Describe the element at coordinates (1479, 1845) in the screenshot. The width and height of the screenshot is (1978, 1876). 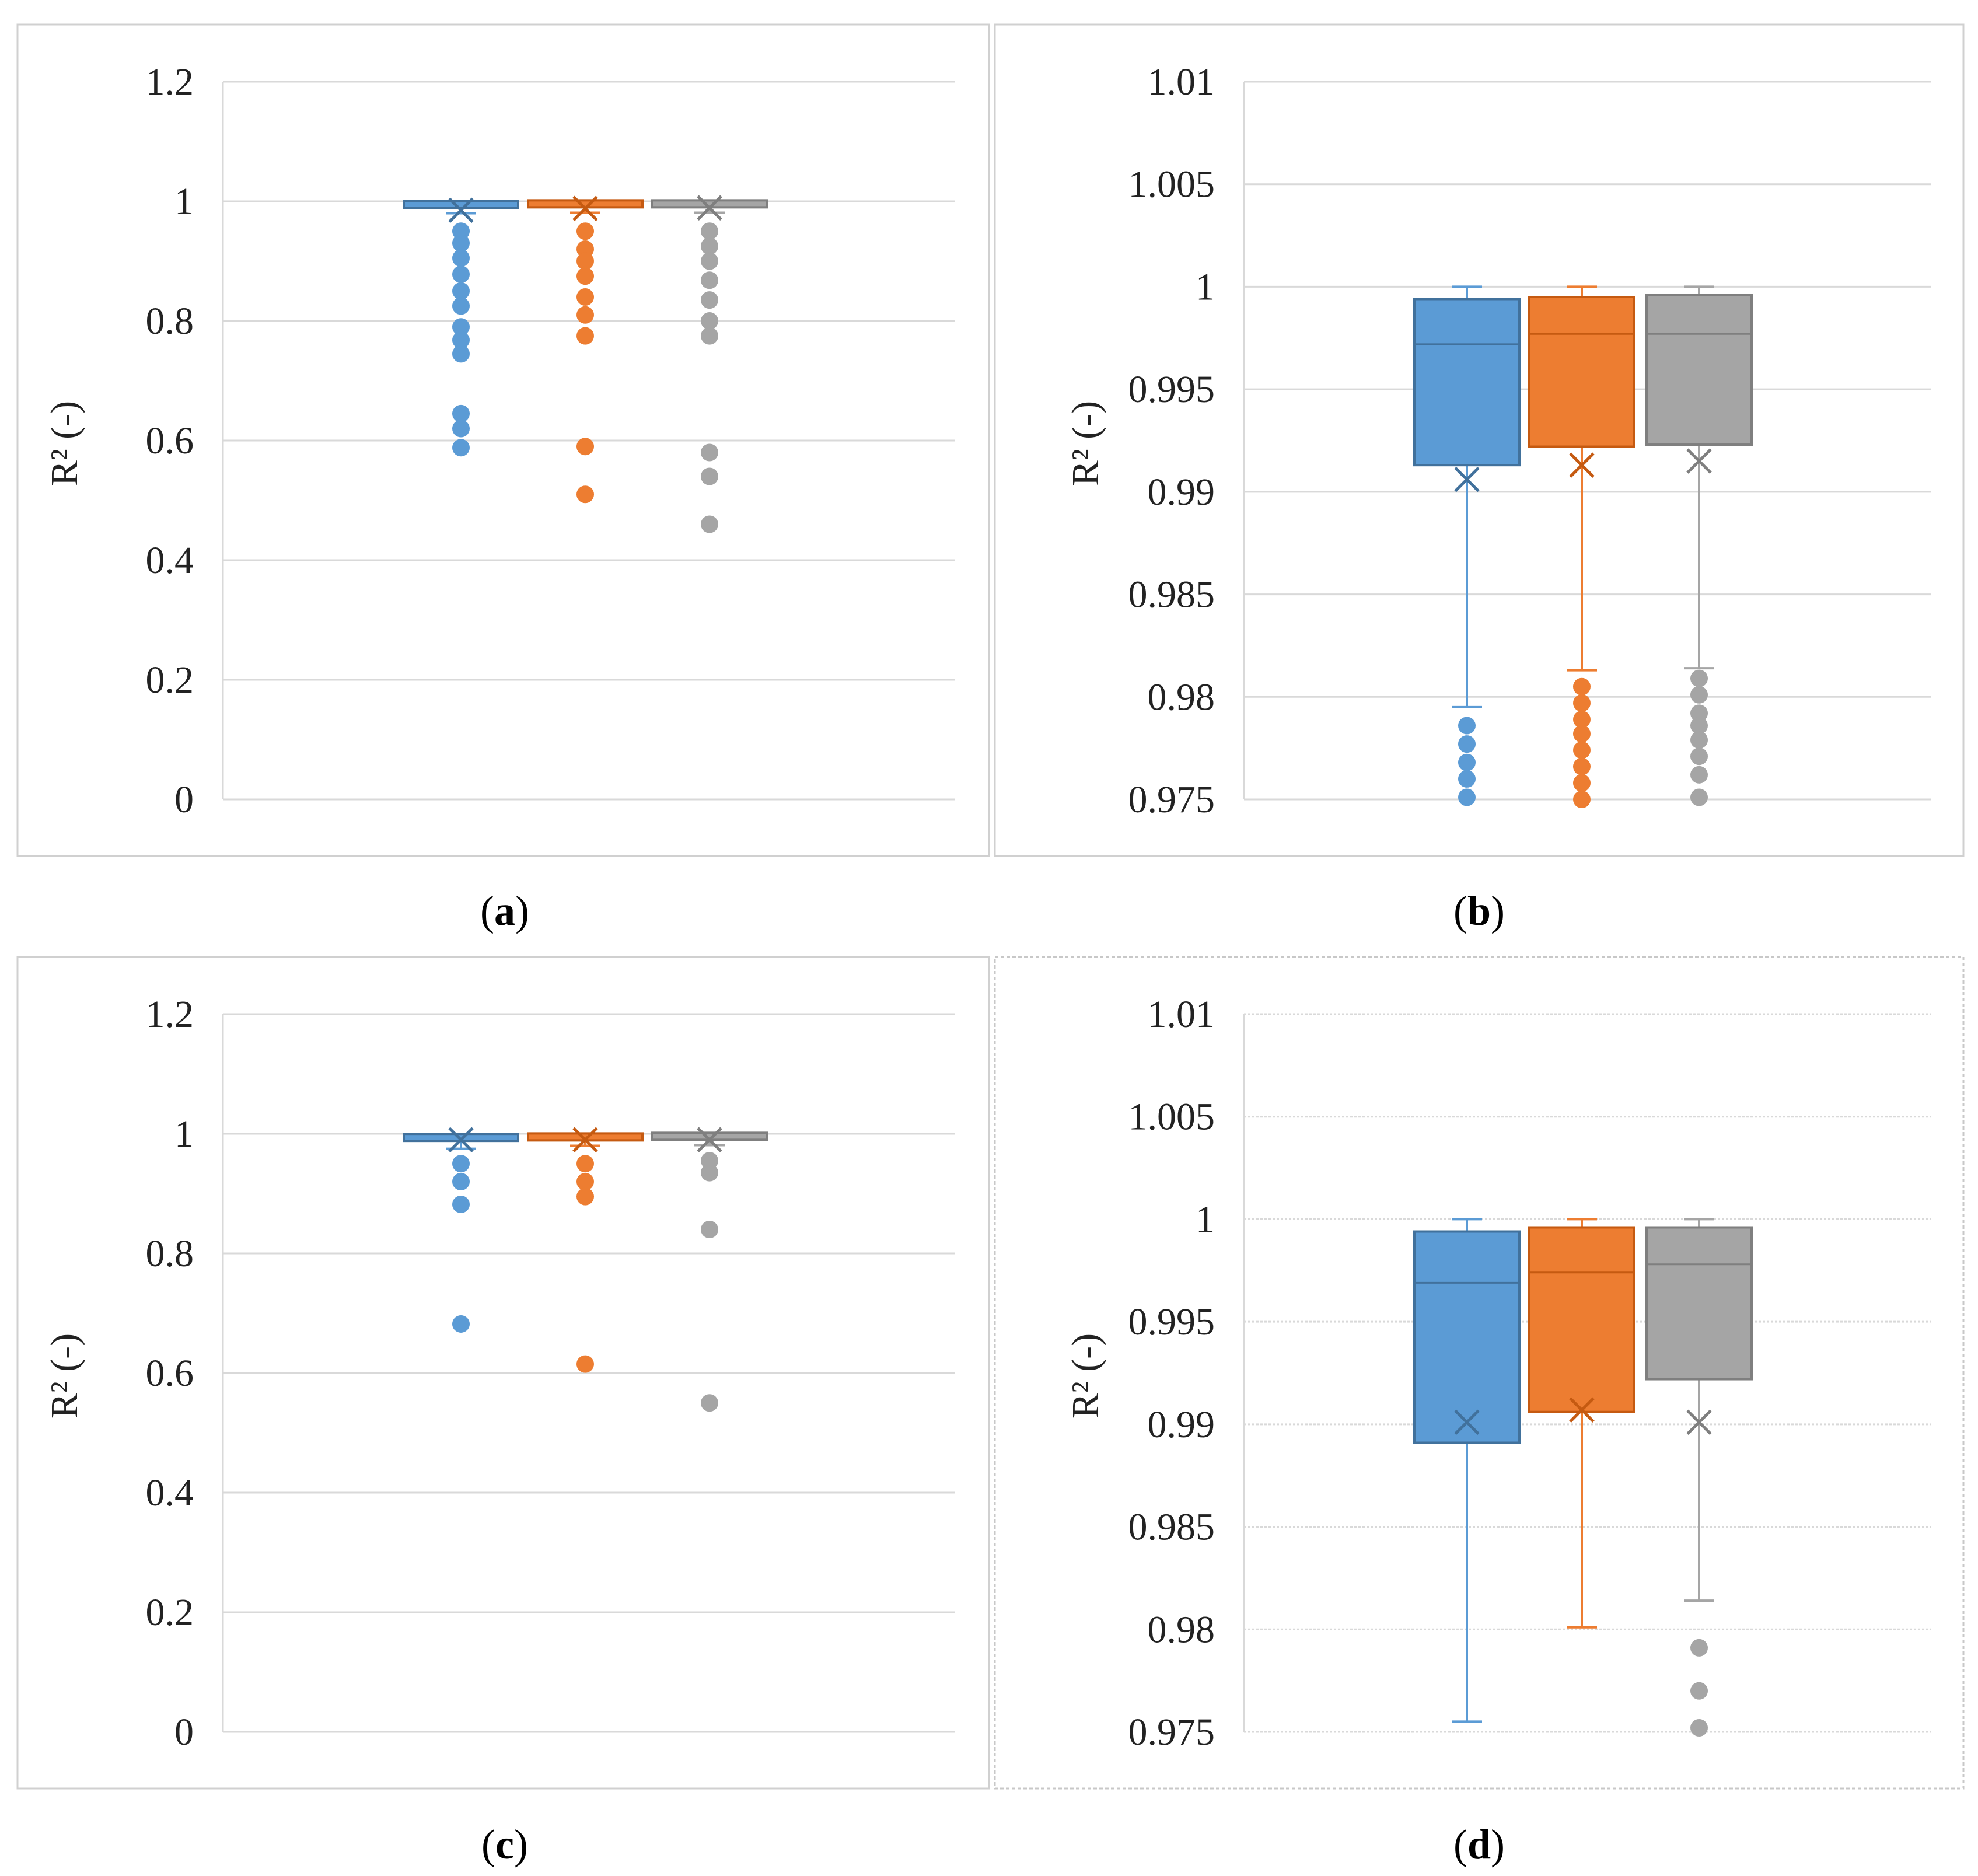
I see `panel-caption: (d)` at that location.